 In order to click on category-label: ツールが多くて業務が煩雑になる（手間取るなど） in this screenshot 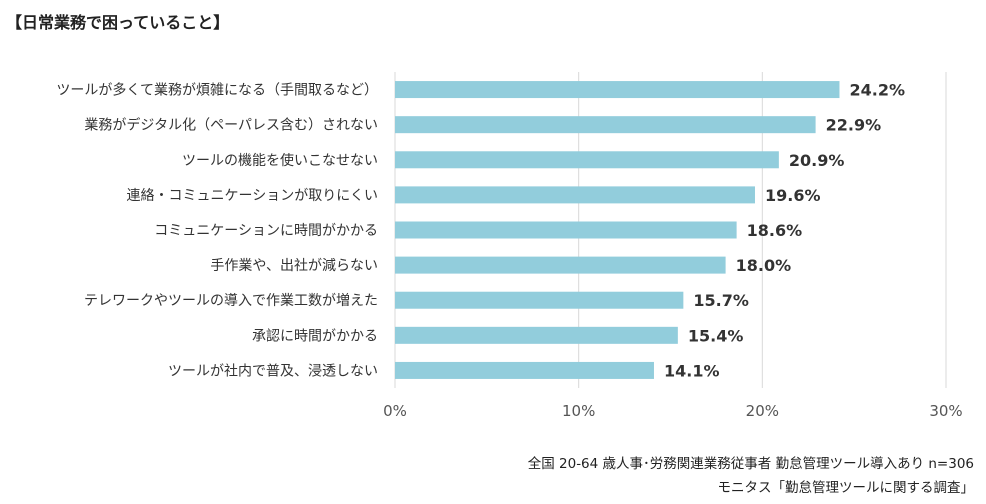, I will do `click(217, 90)`.